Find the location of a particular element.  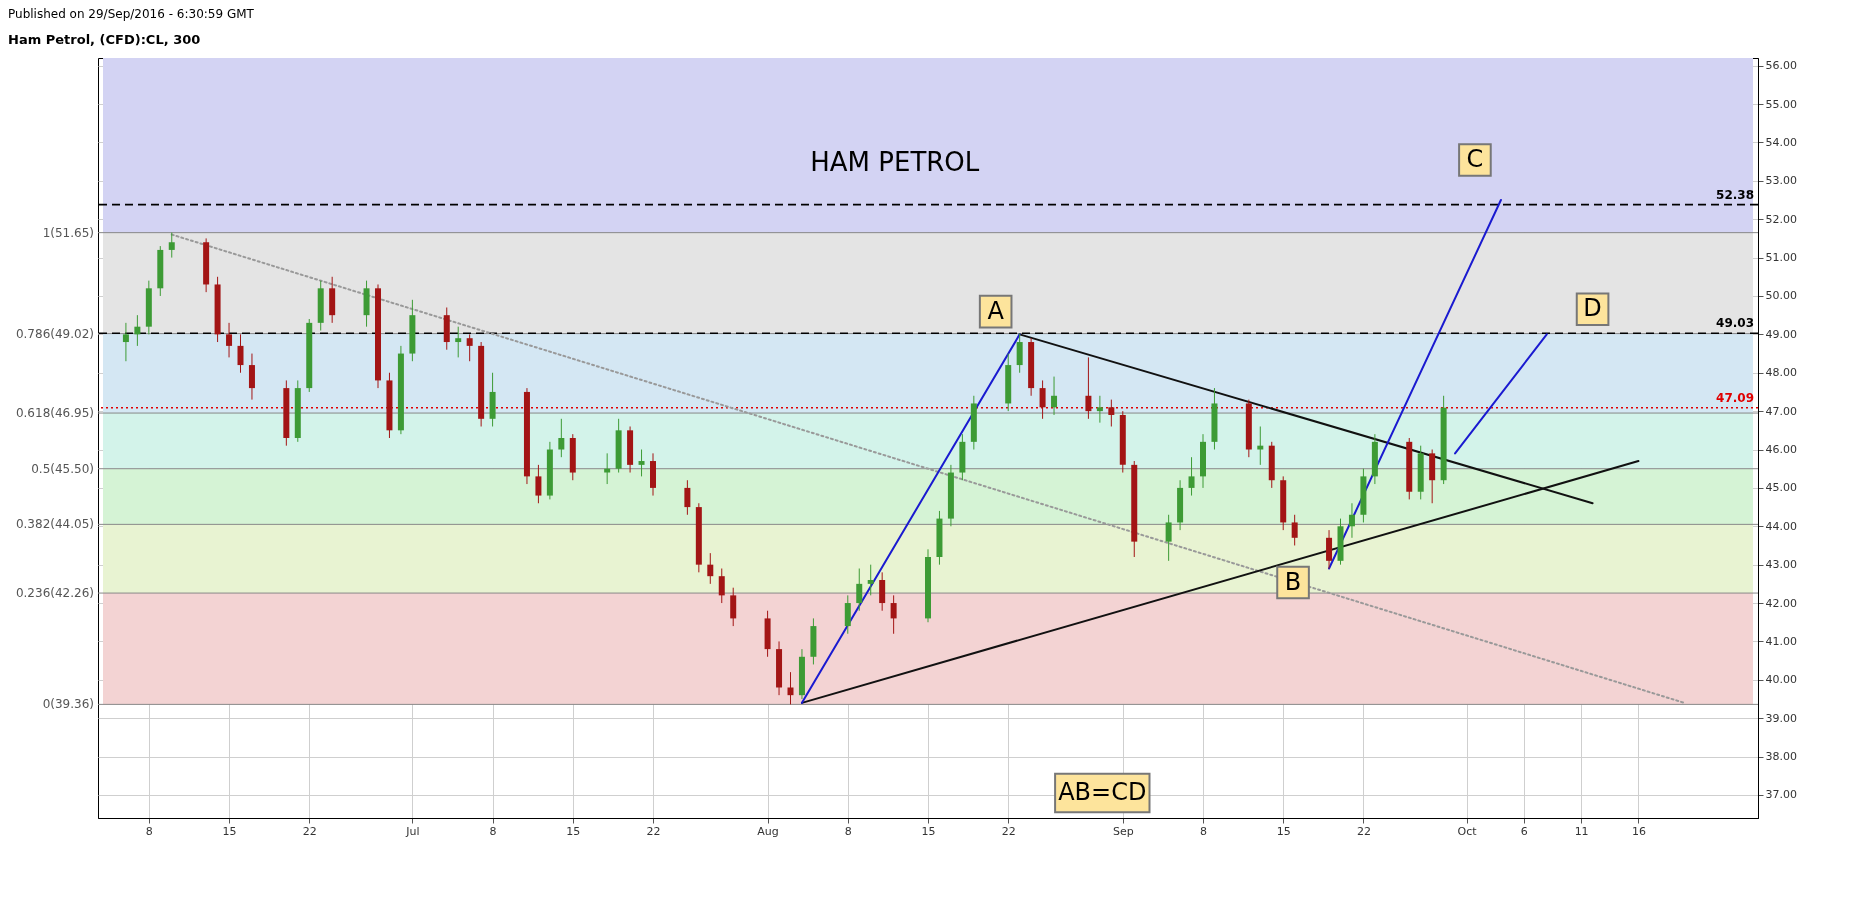

x-tick-label: 16 is located at coordinates (1638, 831).